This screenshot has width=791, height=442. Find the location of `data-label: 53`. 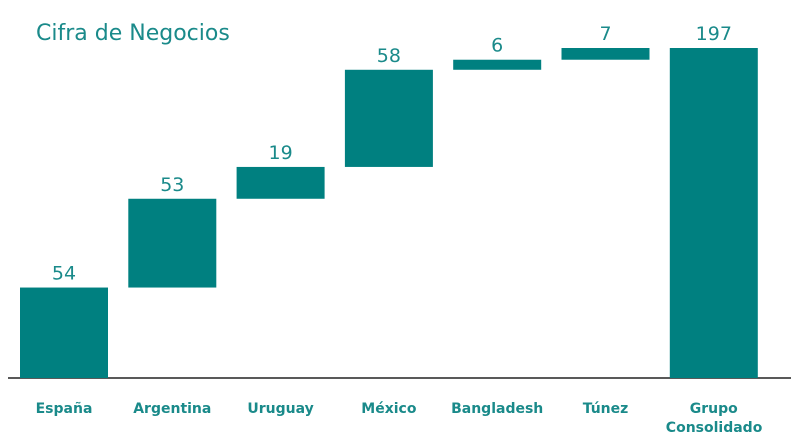

data-label: 53 is located at coordinates (172, 185).